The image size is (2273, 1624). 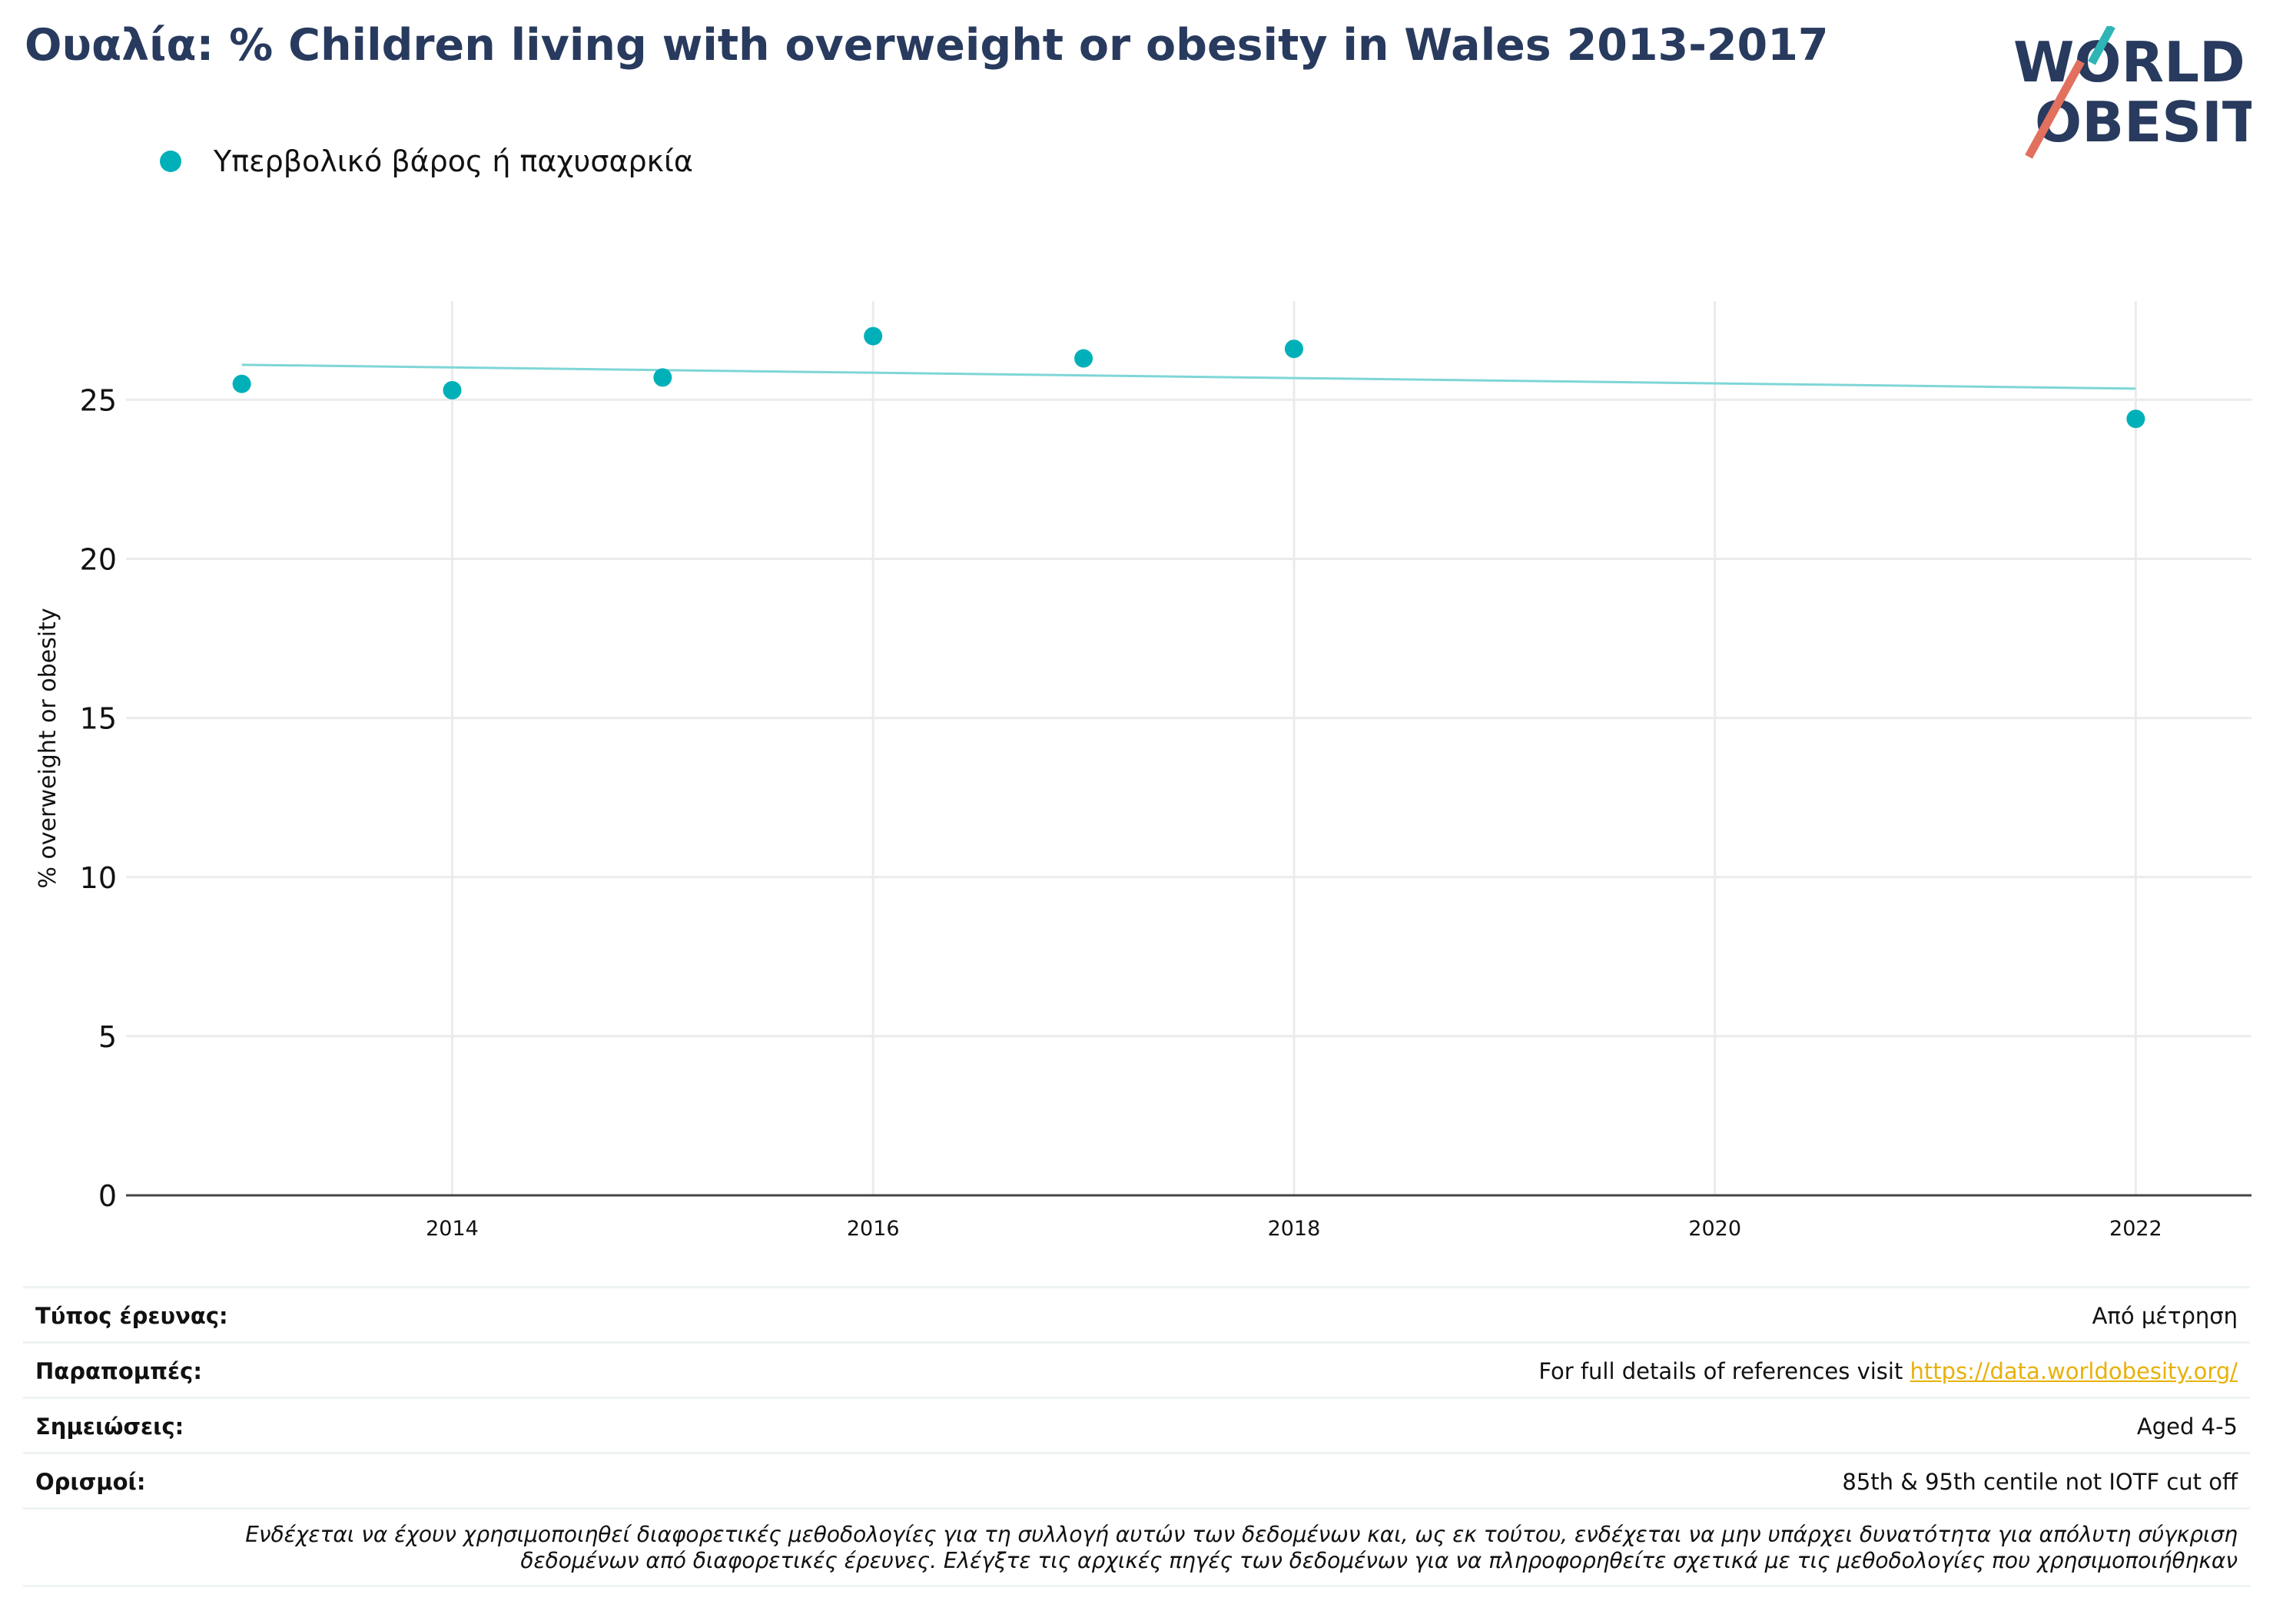 What do you see at coordinates (170, 161) in the screenshot?
I see `legend-marker-icon` at bounding box center [170, 161].